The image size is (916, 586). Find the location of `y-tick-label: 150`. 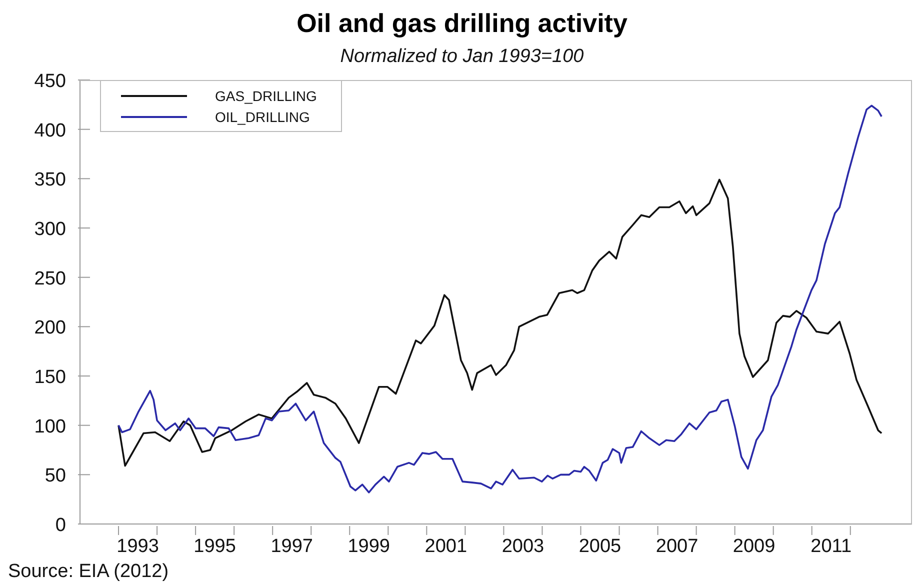

y-tick-label: 150 is located at coordinates (50, 377).